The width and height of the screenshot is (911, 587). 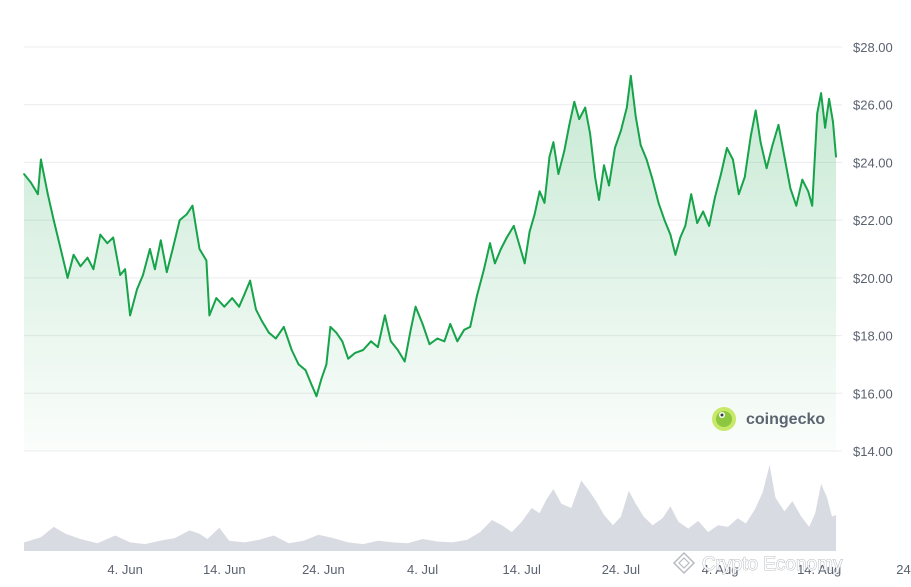 What do you see at coordinates (873, 162) in the screenshot?
I see `y-tick-label: $24.00` at bounding box center [873, 162].